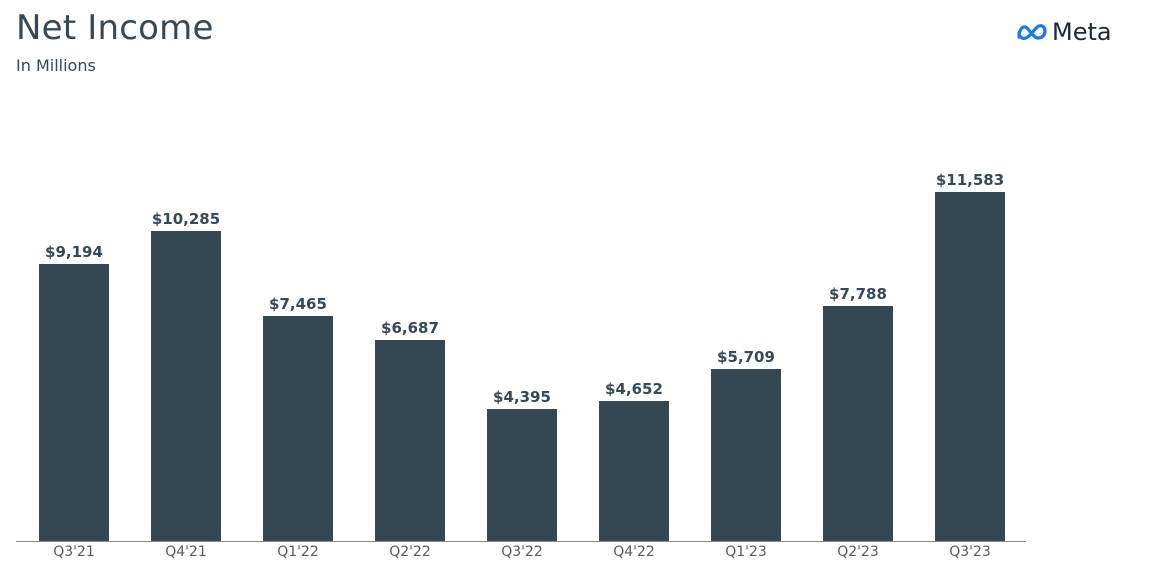 Image resolution: width=1149 pixels, height=581 pixels. I want to click on meta-logo-text: Meta, so click(1082, 32).